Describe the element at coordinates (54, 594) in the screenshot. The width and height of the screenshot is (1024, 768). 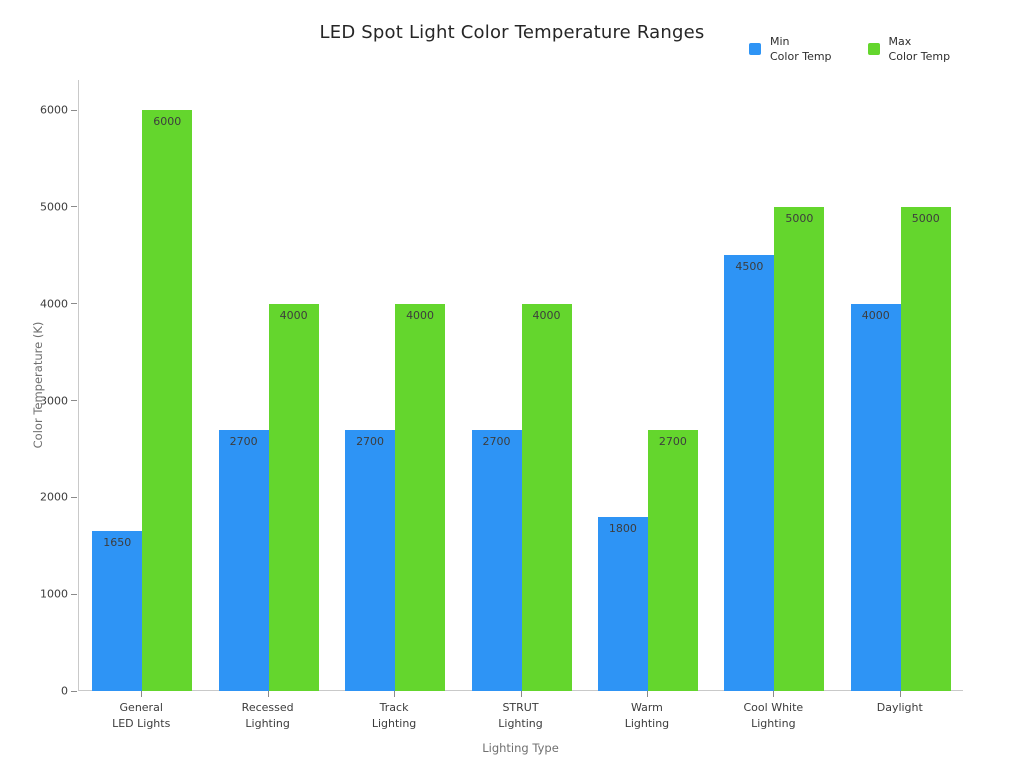
I see `y-tick-label: 1000` at that location.